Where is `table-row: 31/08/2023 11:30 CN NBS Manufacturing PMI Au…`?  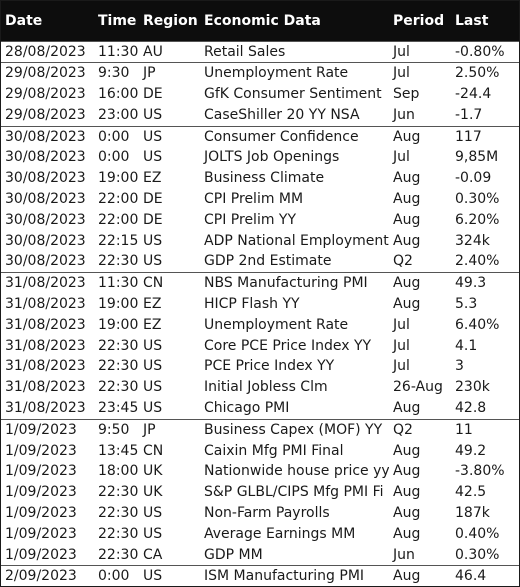
table-row: 31/08/2023 11:30 CN NBS Manufacturing PMI Au… is located at coordinates (260, 283).